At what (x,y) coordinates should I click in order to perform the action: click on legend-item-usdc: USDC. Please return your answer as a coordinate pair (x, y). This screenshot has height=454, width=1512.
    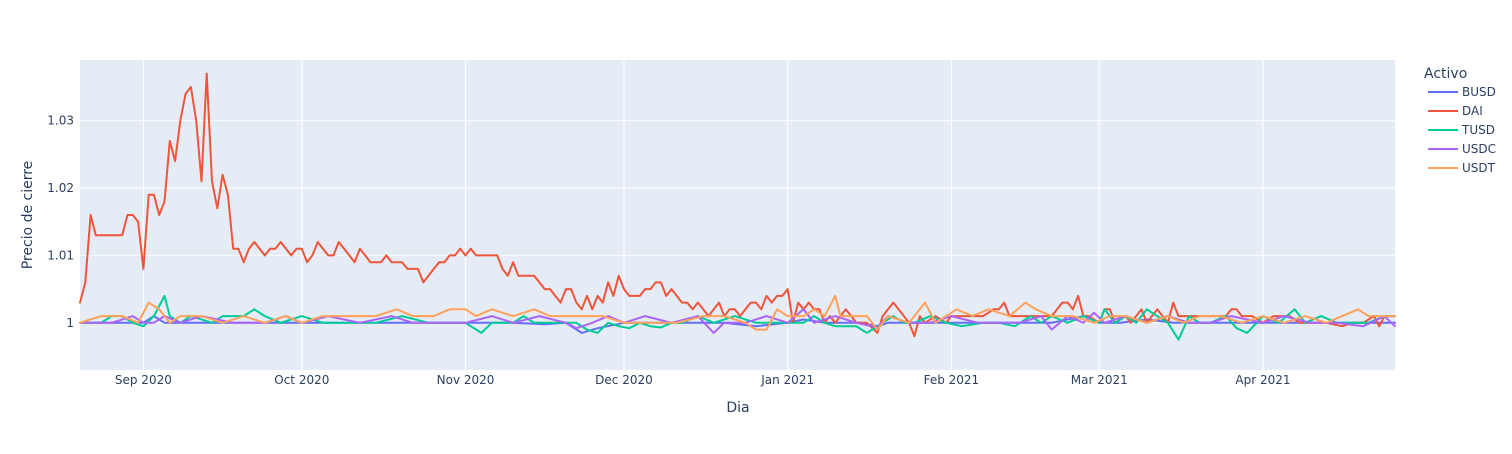
    Looking at the image, I should click on (1462, 149).